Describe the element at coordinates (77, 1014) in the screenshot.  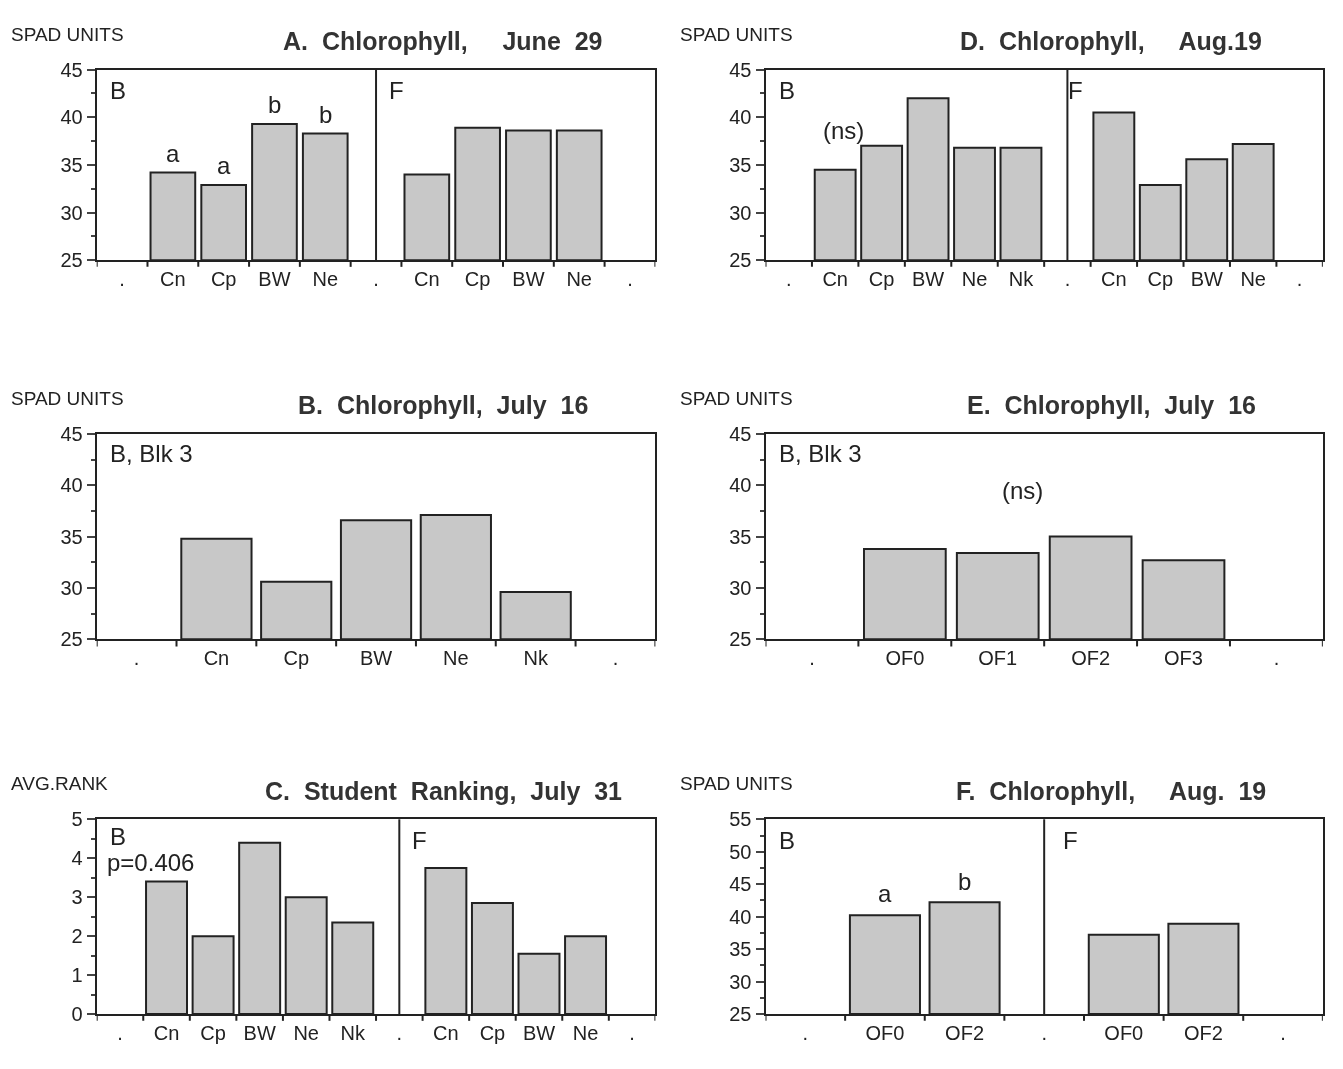
I see `y-tick-label: 0` at that location.